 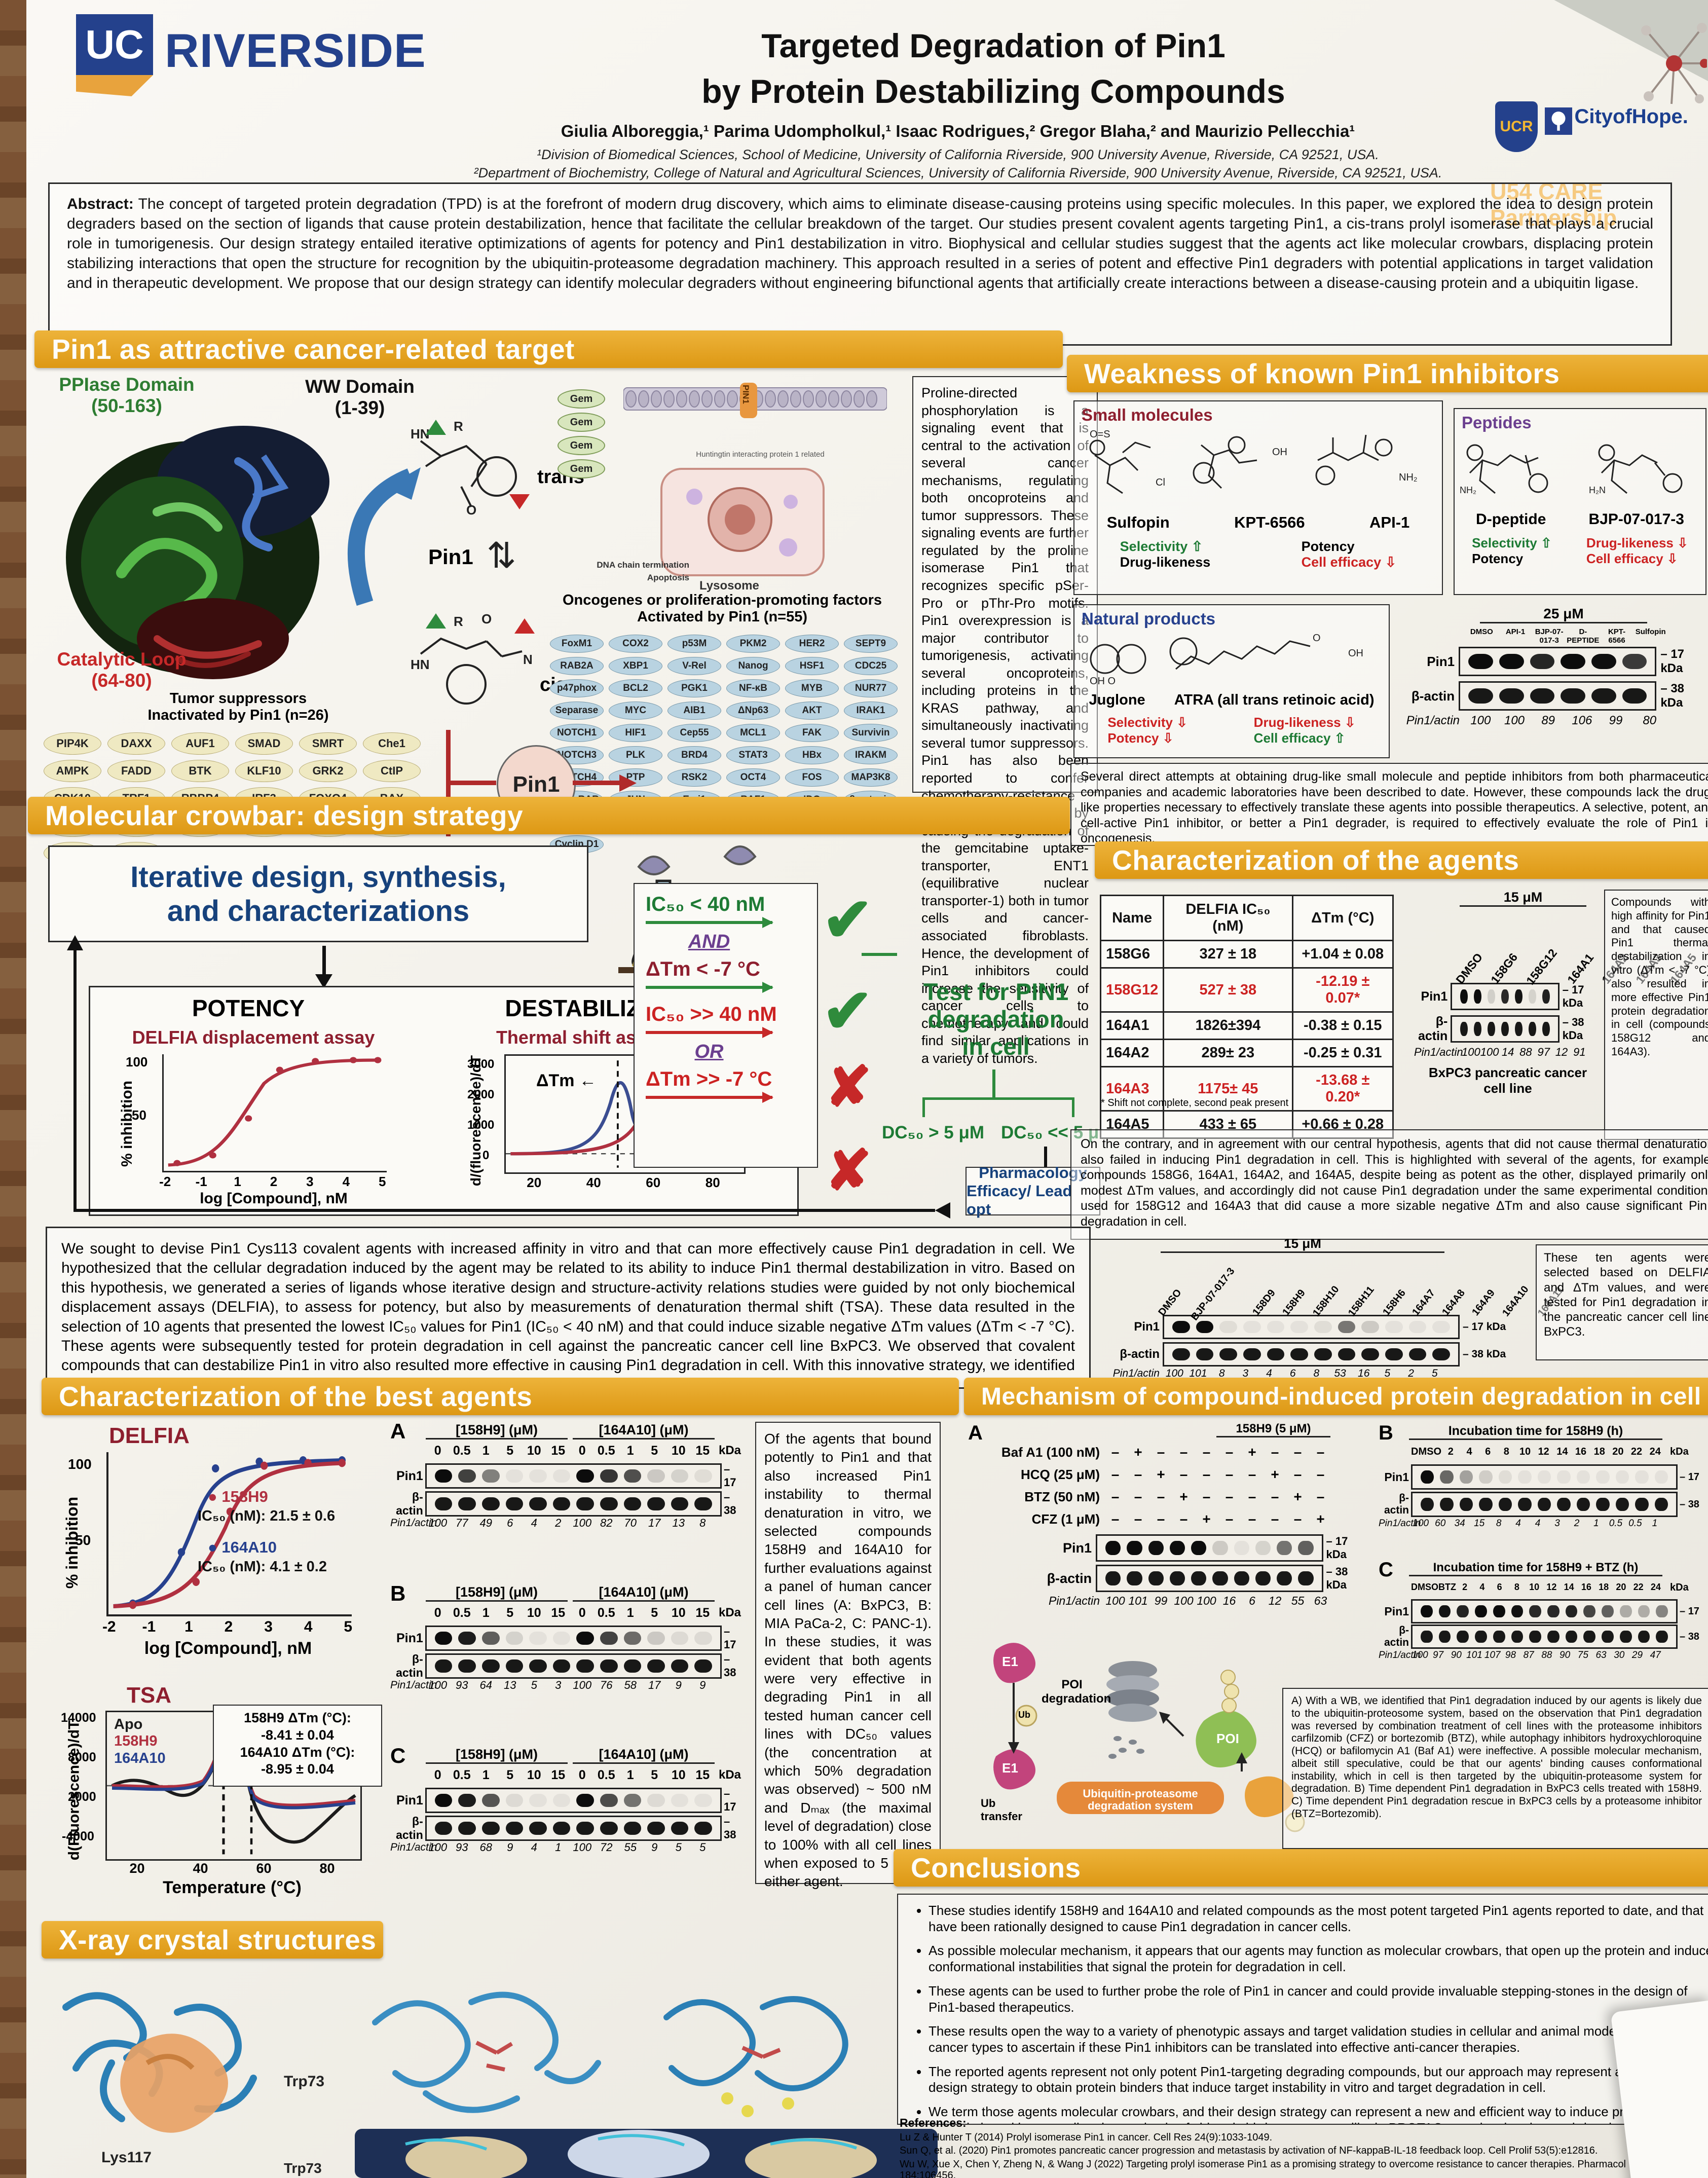 What do you see at coordinates (679, 1847) in the screenshot?
I see `panelC-value: 5` at bounding box center [679, 1847].